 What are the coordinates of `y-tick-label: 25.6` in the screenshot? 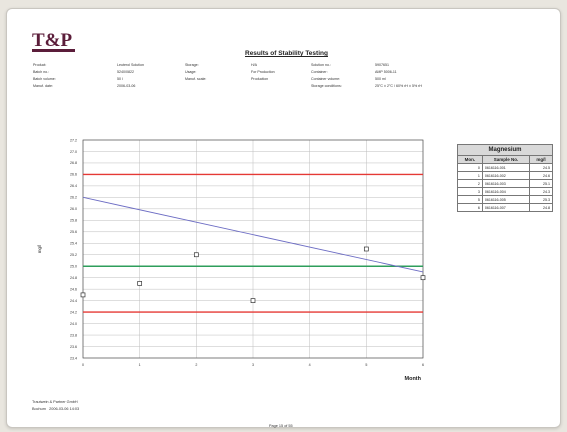 It's located at (73, 232).